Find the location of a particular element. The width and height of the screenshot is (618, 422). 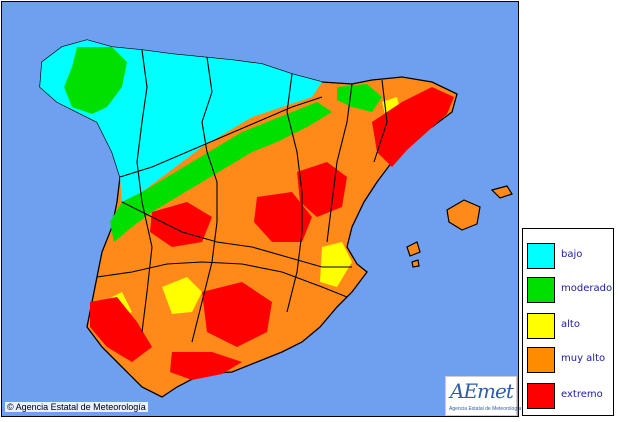

region-extremo-south is located at coordinates (206, 366).